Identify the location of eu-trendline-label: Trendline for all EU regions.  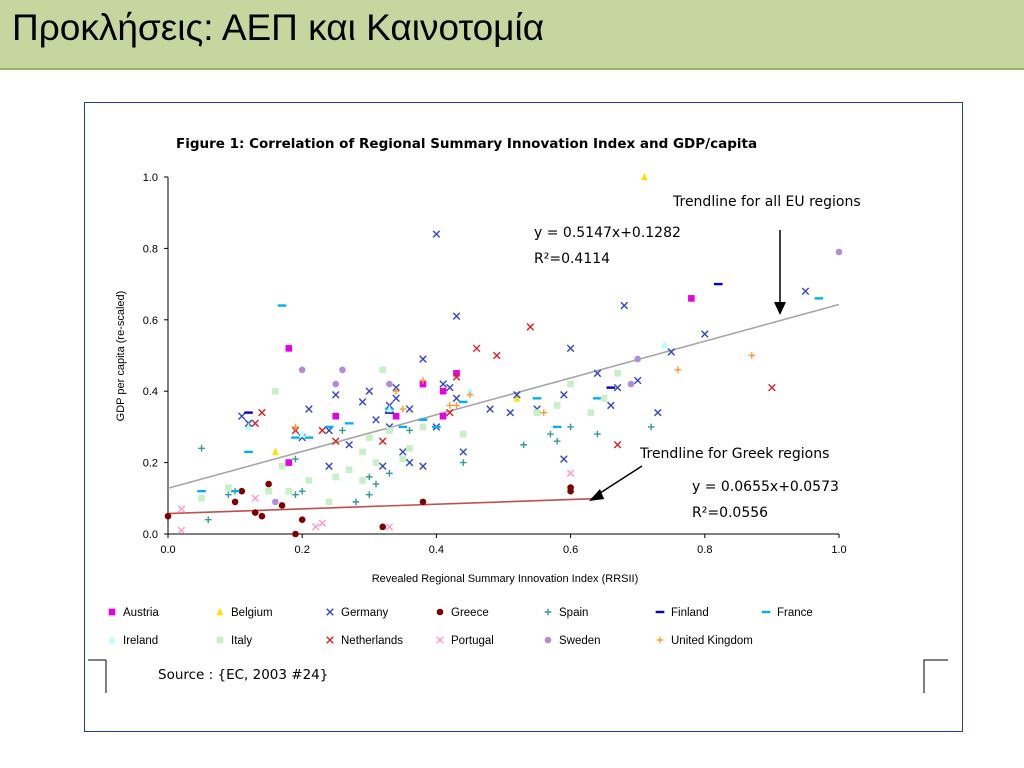
(766, 202).